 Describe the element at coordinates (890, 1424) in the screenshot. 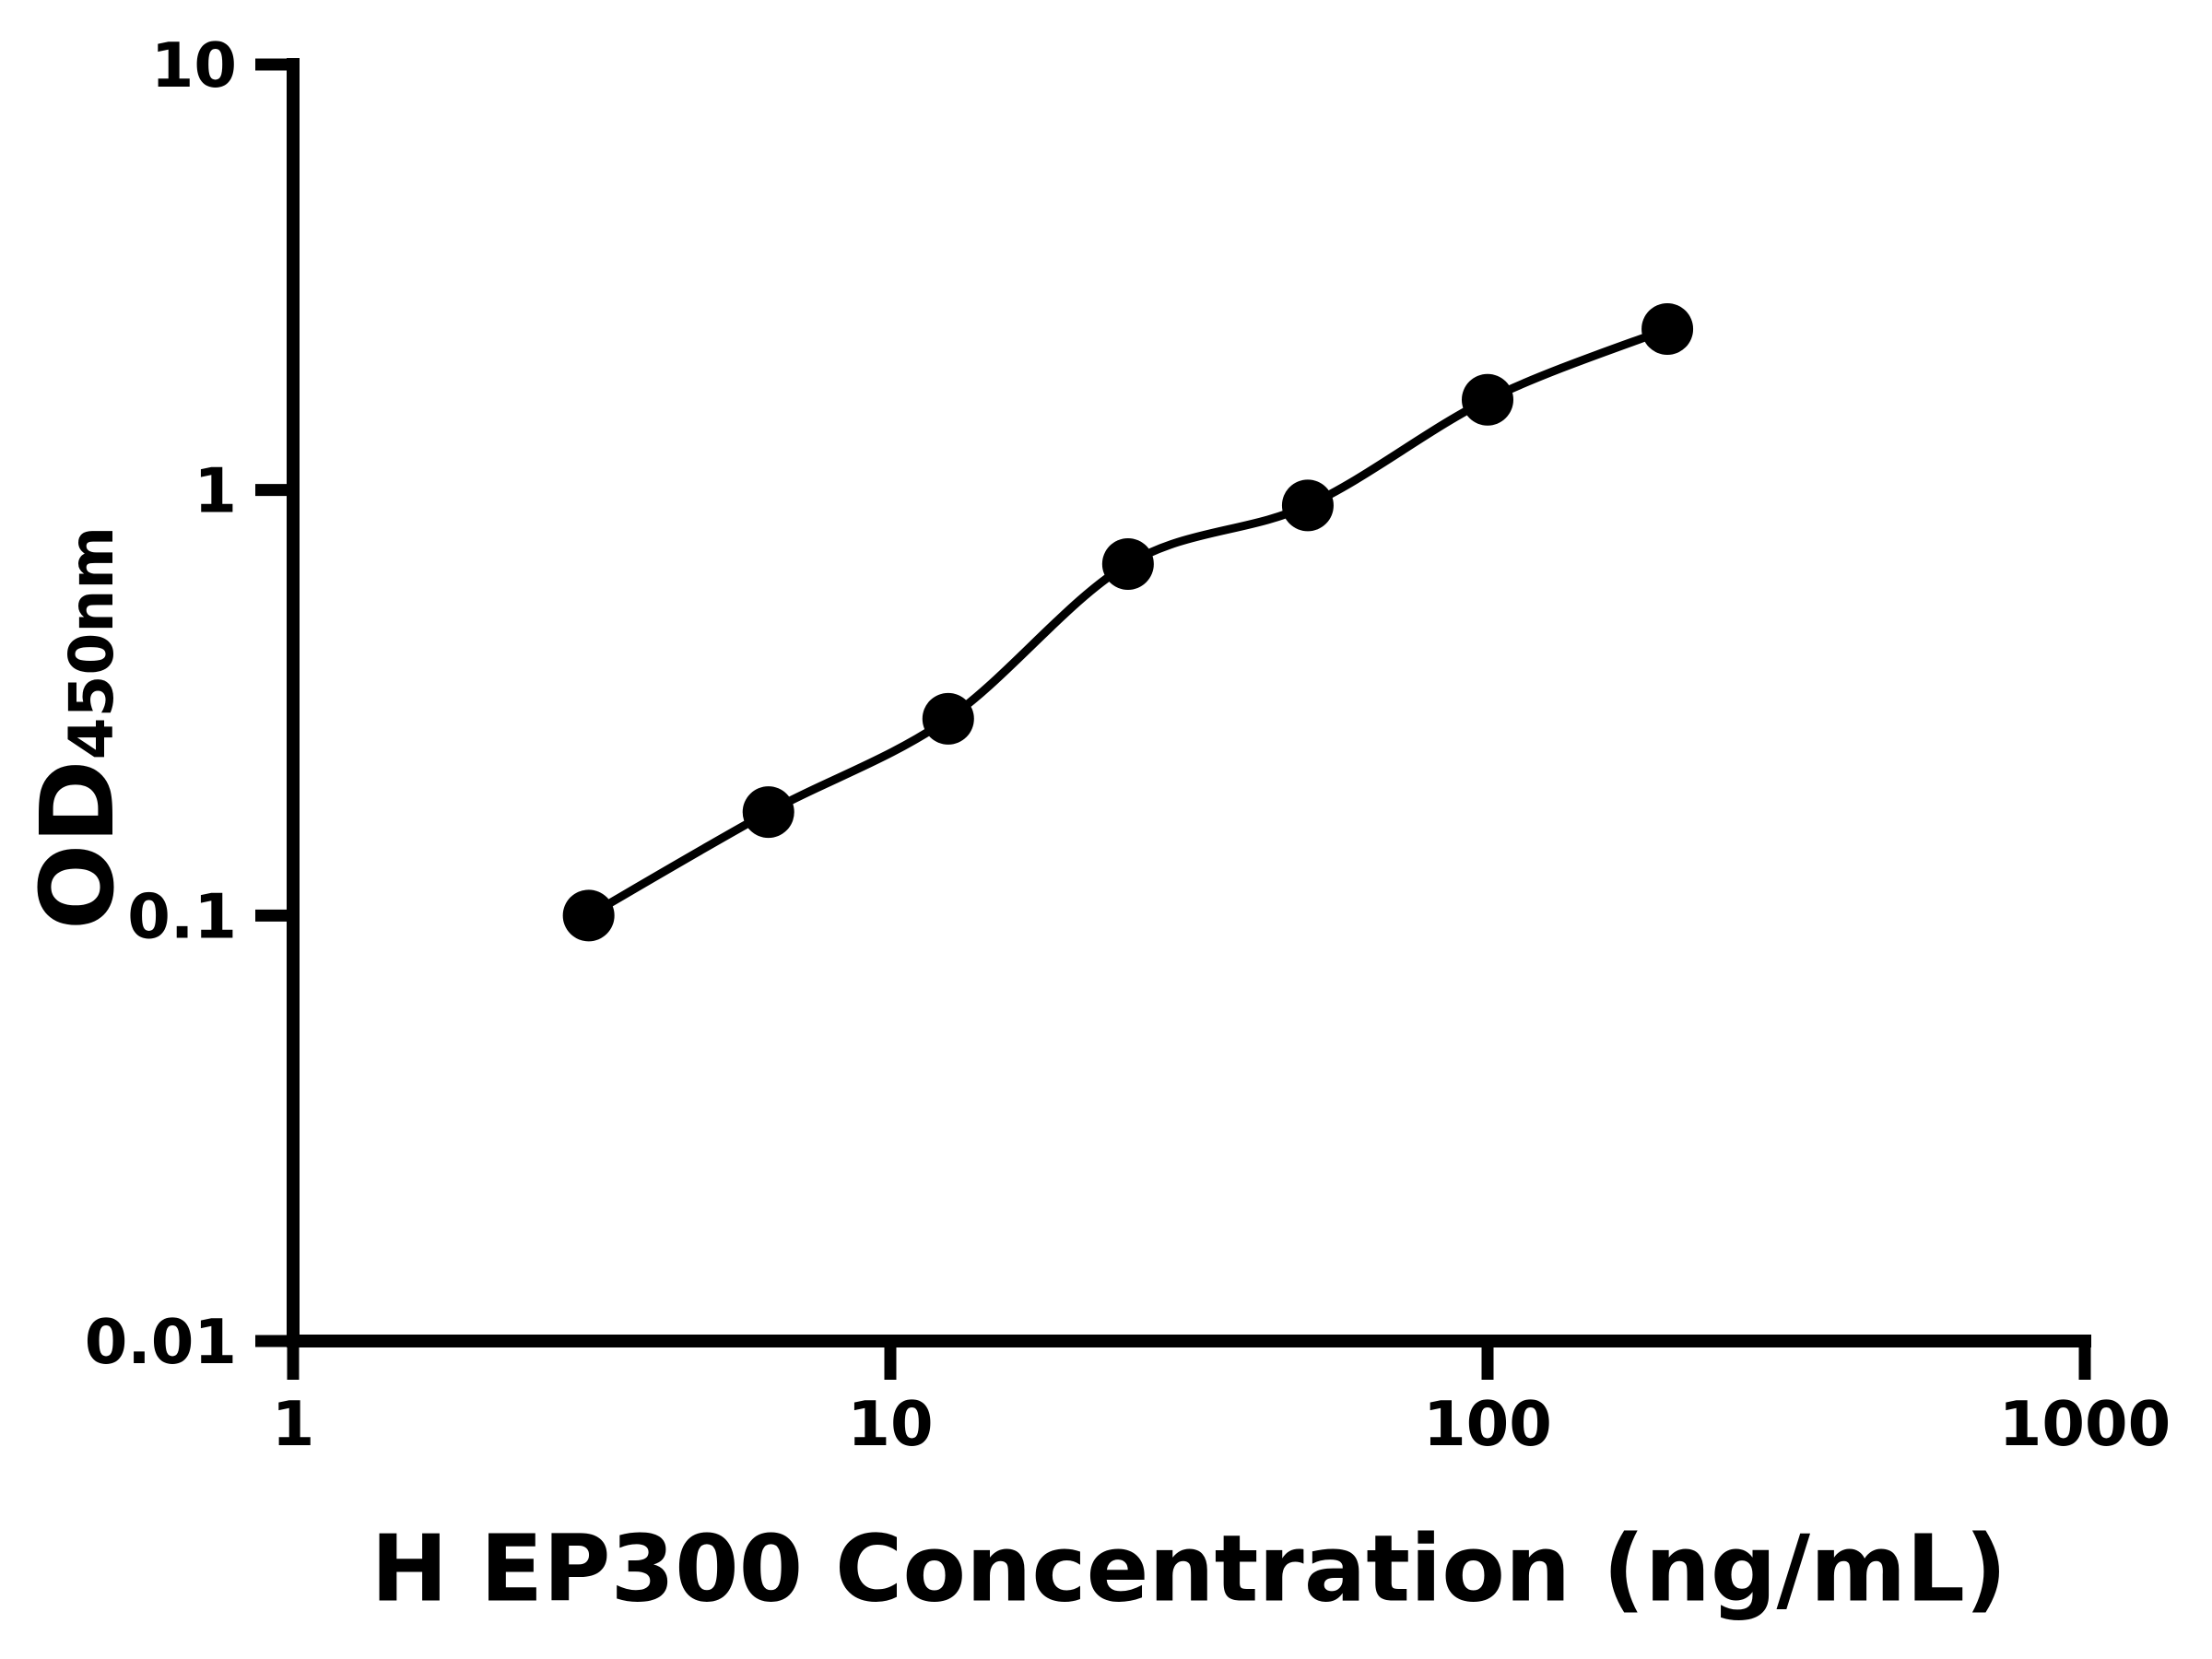

I see `x-axis-tick-label: 10` at that location.